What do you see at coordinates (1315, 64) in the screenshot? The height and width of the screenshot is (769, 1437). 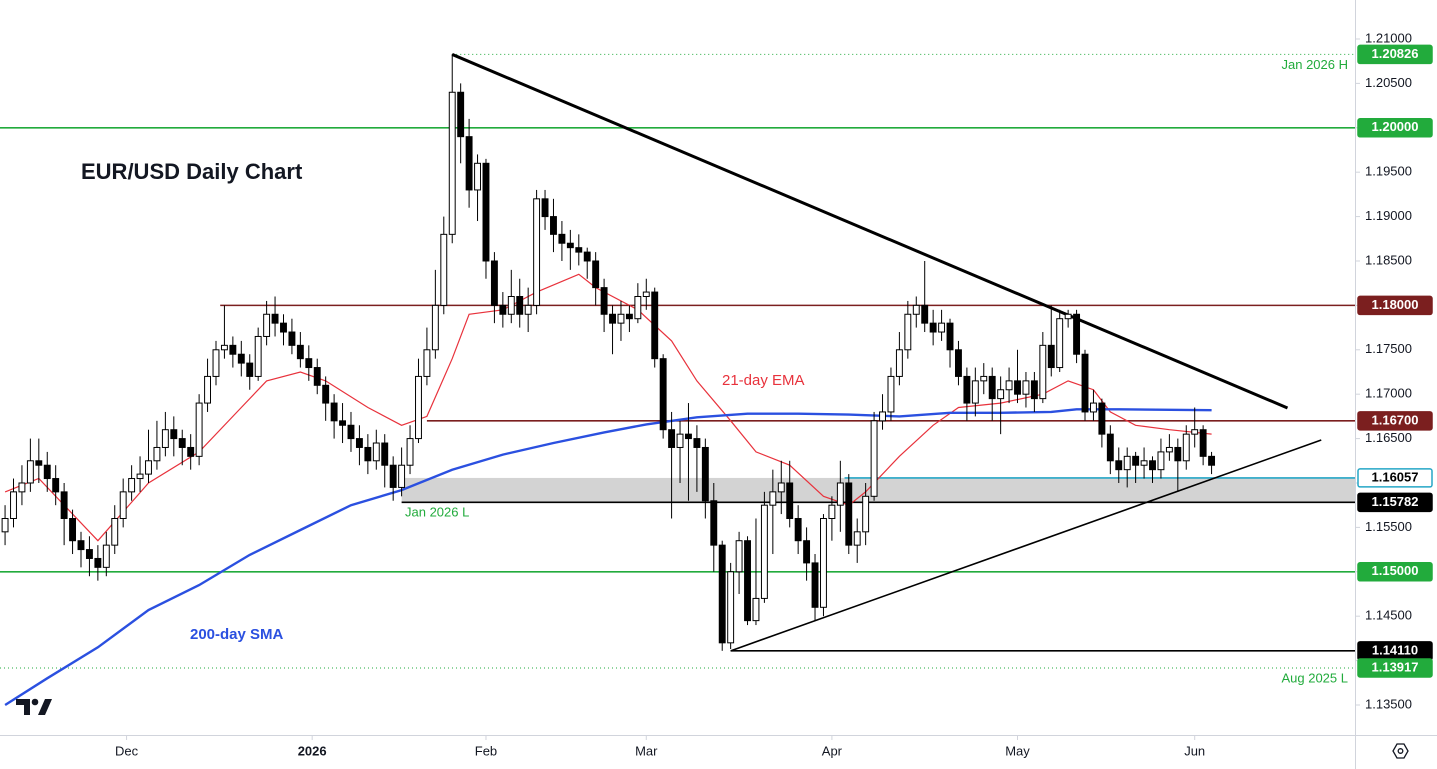 I see `level-note: Jan 2026 H` at bounding box center [1315, 64].